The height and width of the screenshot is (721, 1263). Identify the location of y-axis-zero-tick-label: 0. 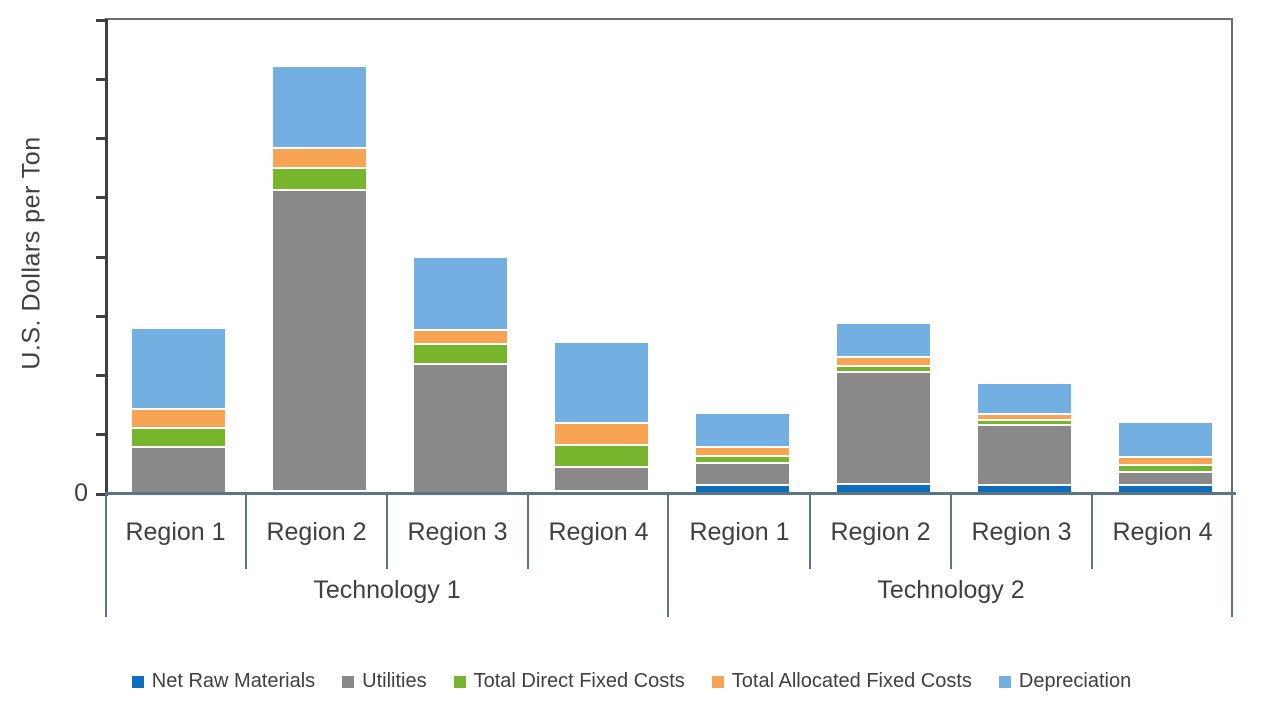
(81, 493).